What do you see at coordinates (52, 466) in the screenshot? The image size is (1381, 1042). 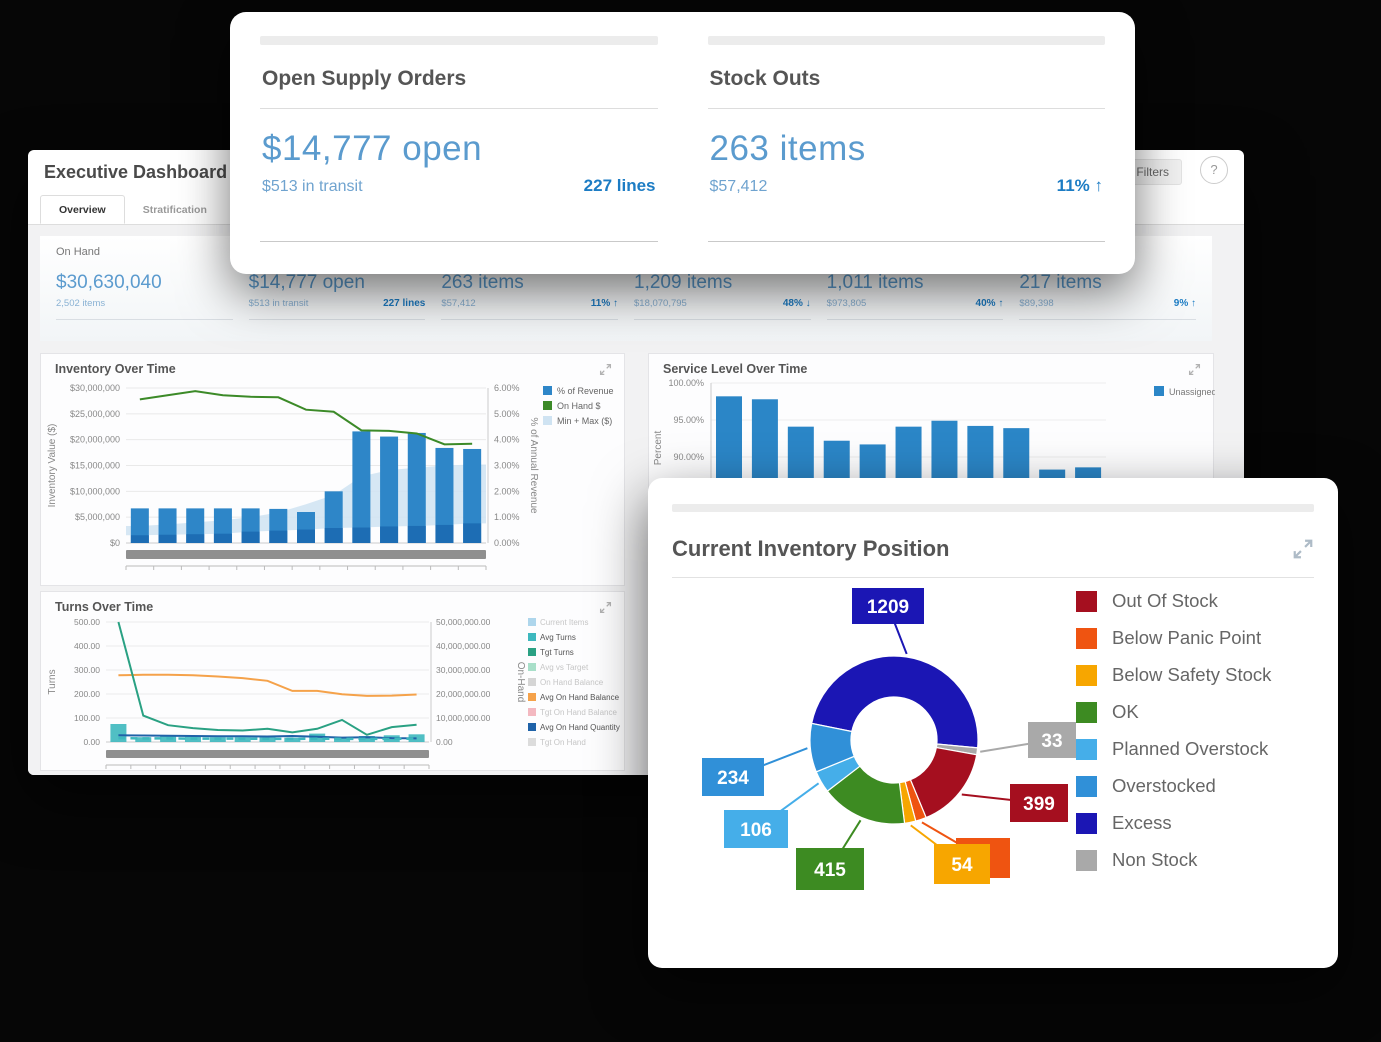 I see `svg-text: Inventory Value ($)` at bounding box center [52, 466].